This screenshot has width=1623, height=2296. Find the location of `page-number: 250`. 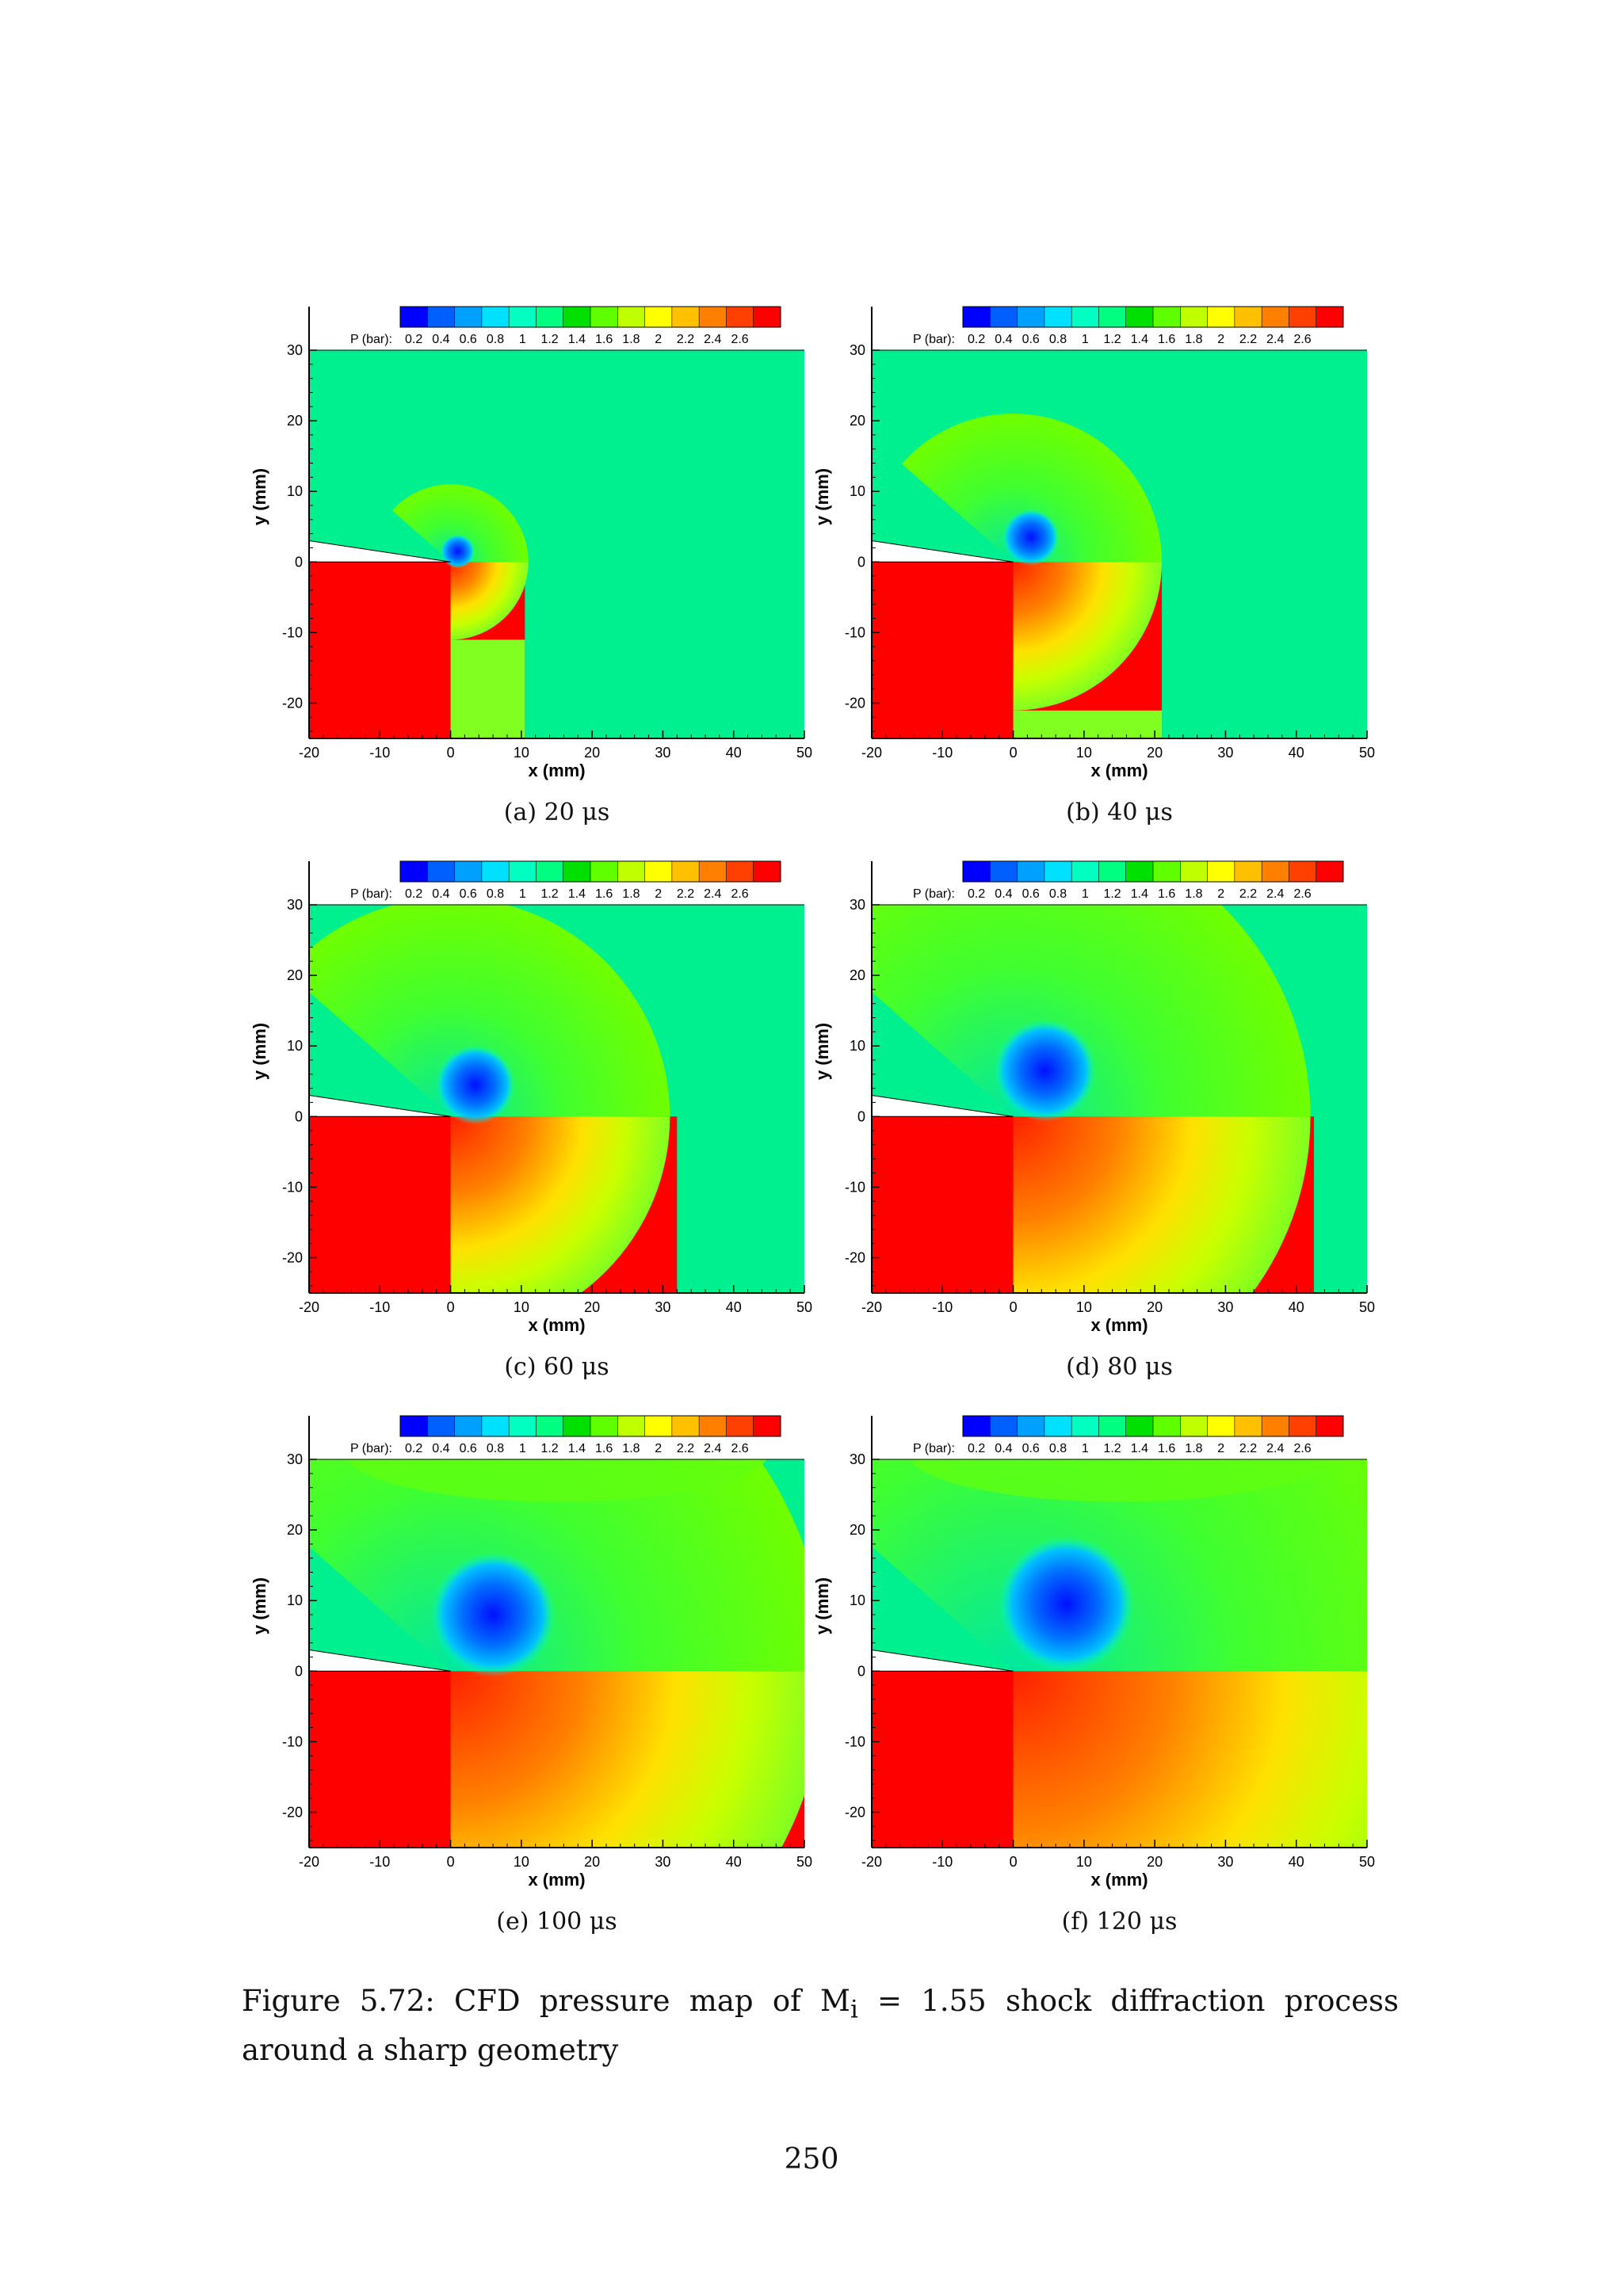

page-number: 250 is located at coordinates (811, 2159).